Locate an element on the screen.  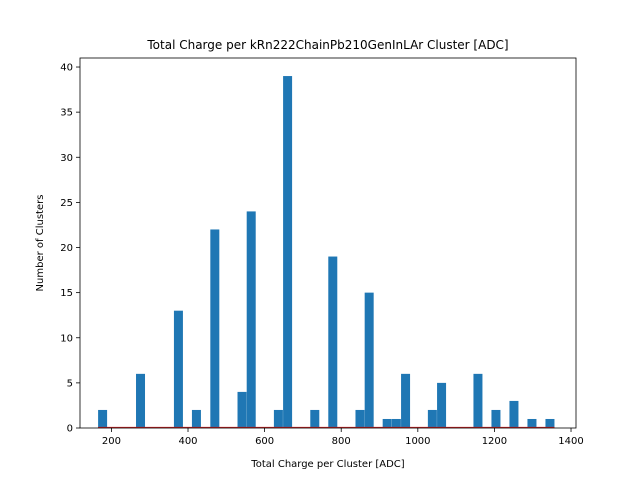
y-tick-label-5: 25 is located at coordinates (66, 203).